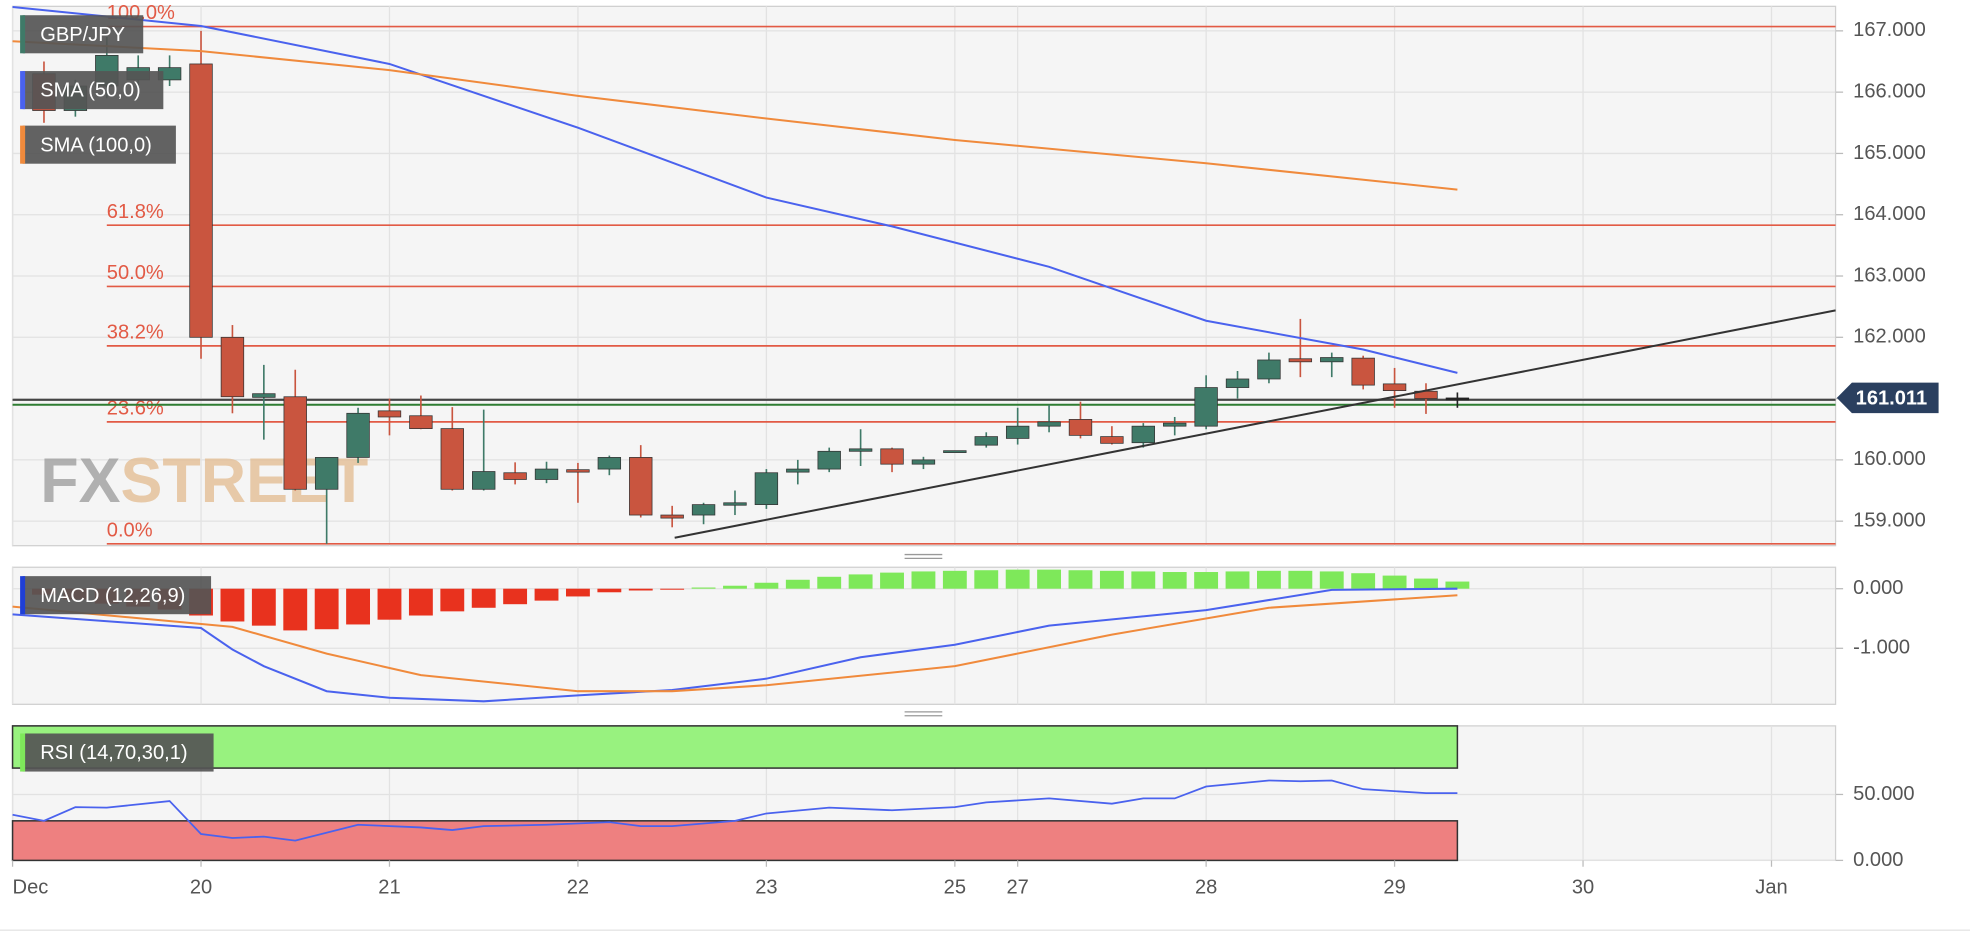  I want to click on legend-label: MACD (12,26,9), so click(112, 596).